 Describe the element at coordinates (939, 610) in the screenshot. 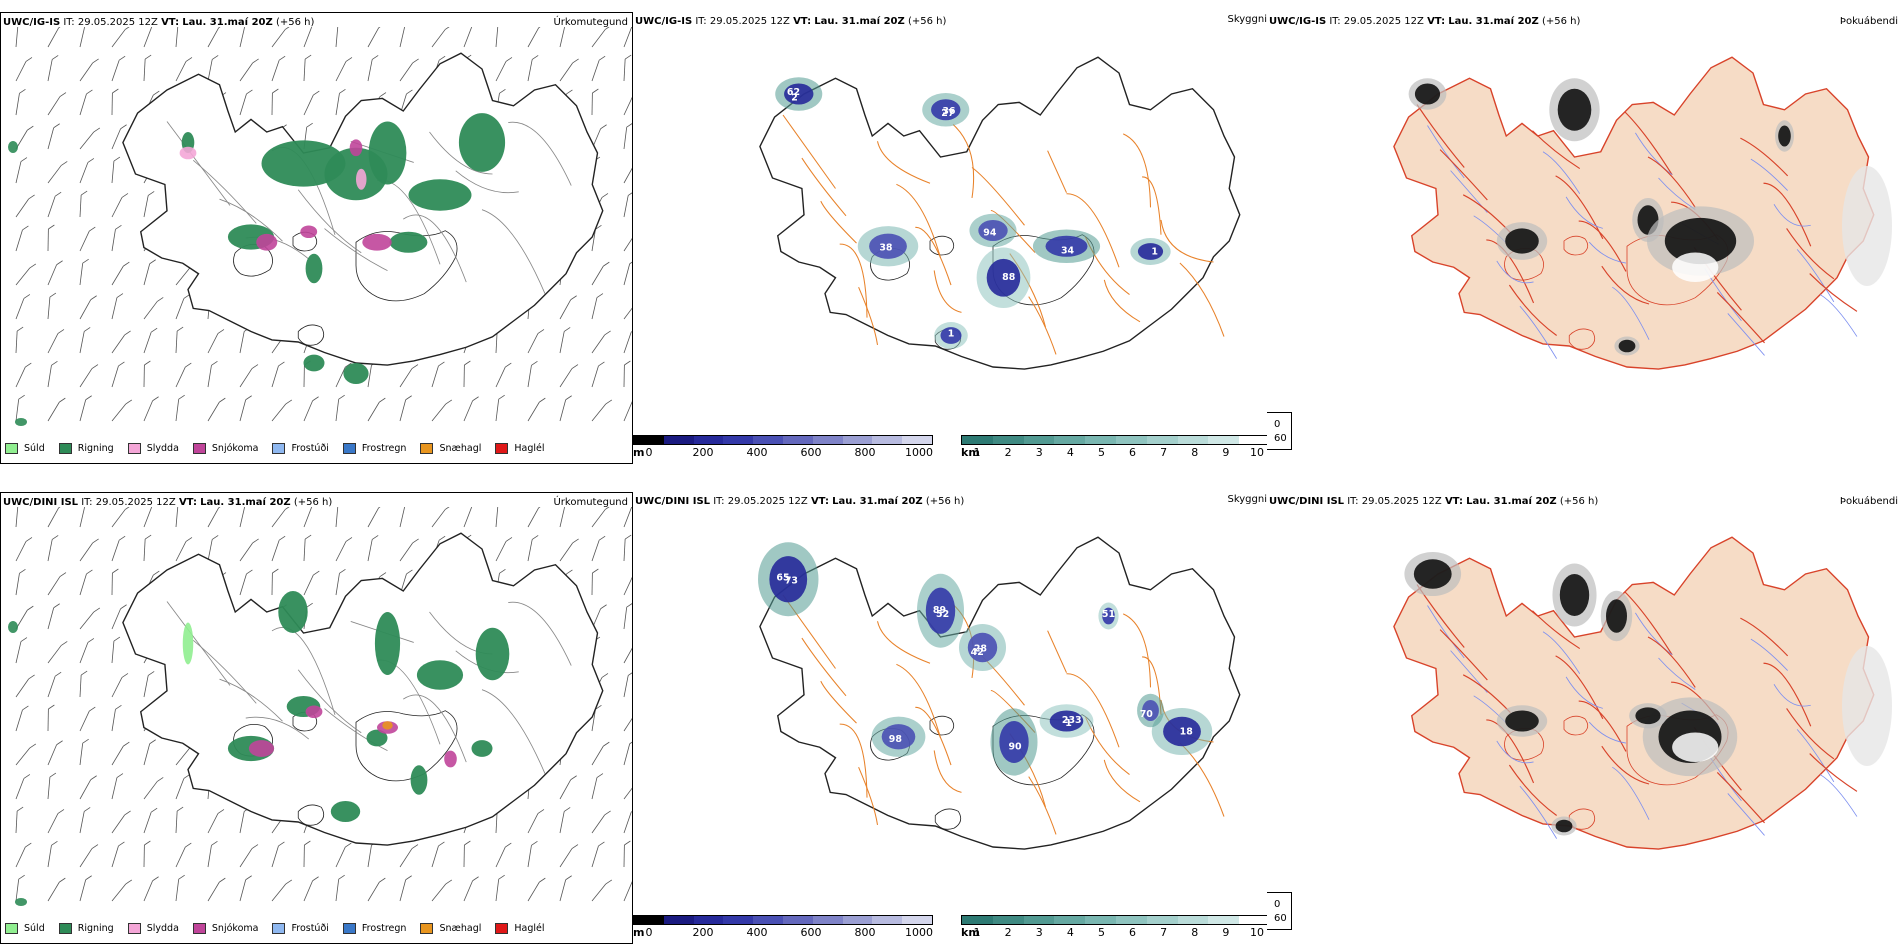

I see `visibility-value-label: 89` at that location.